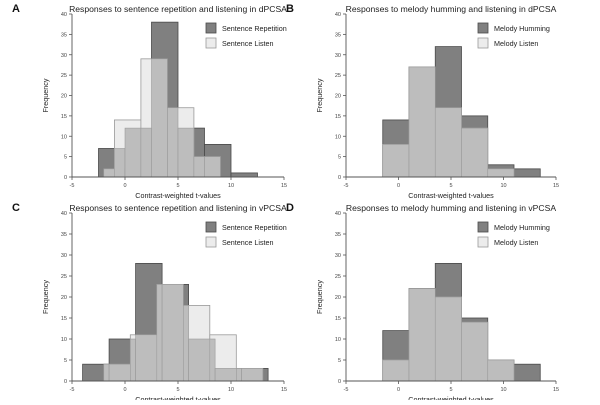 This screenshot has width=600, height=405. I want to click on panel-letter: D, so click(290, 208).